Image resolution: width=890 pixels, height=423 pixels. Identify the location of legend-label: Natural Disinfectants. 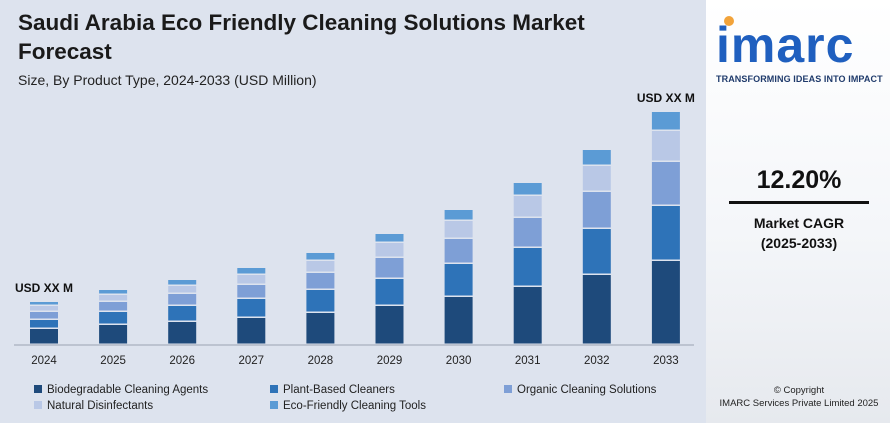
(100, 406).